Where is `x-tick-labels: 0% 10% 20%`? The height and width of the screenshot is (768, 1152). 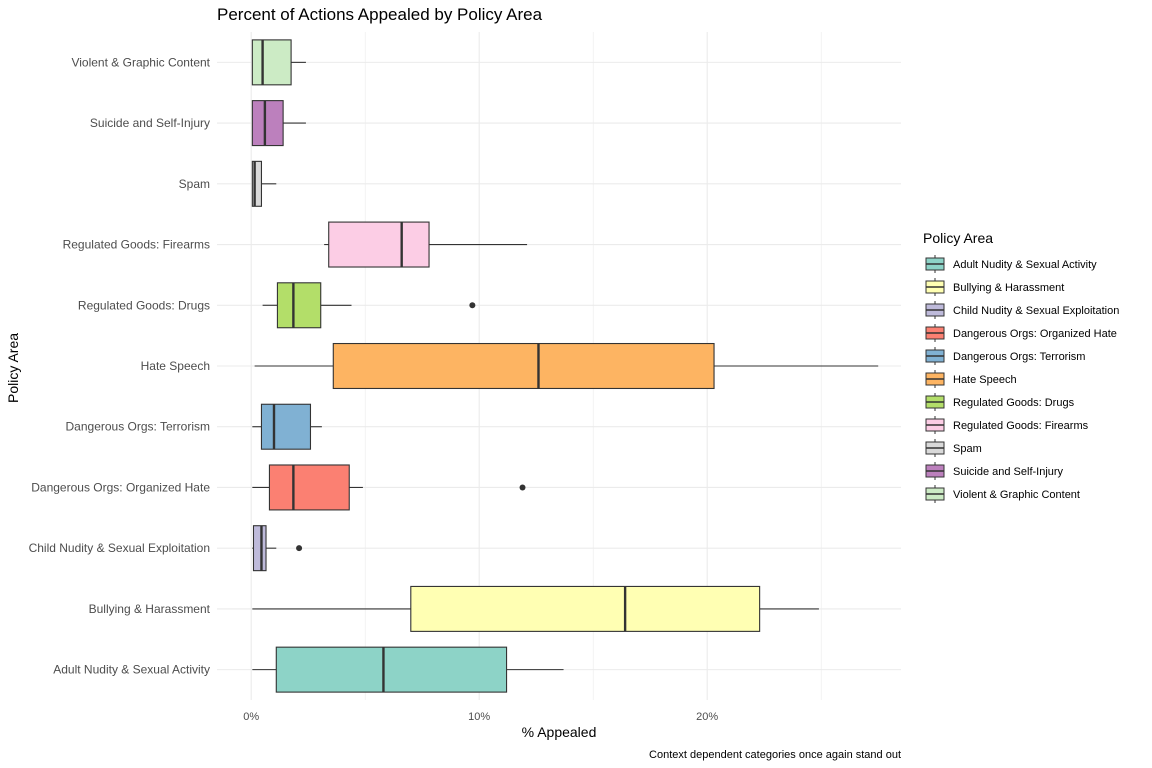 x-tick-labels: 0% 10% 20% is located at coordinates (480, 717).